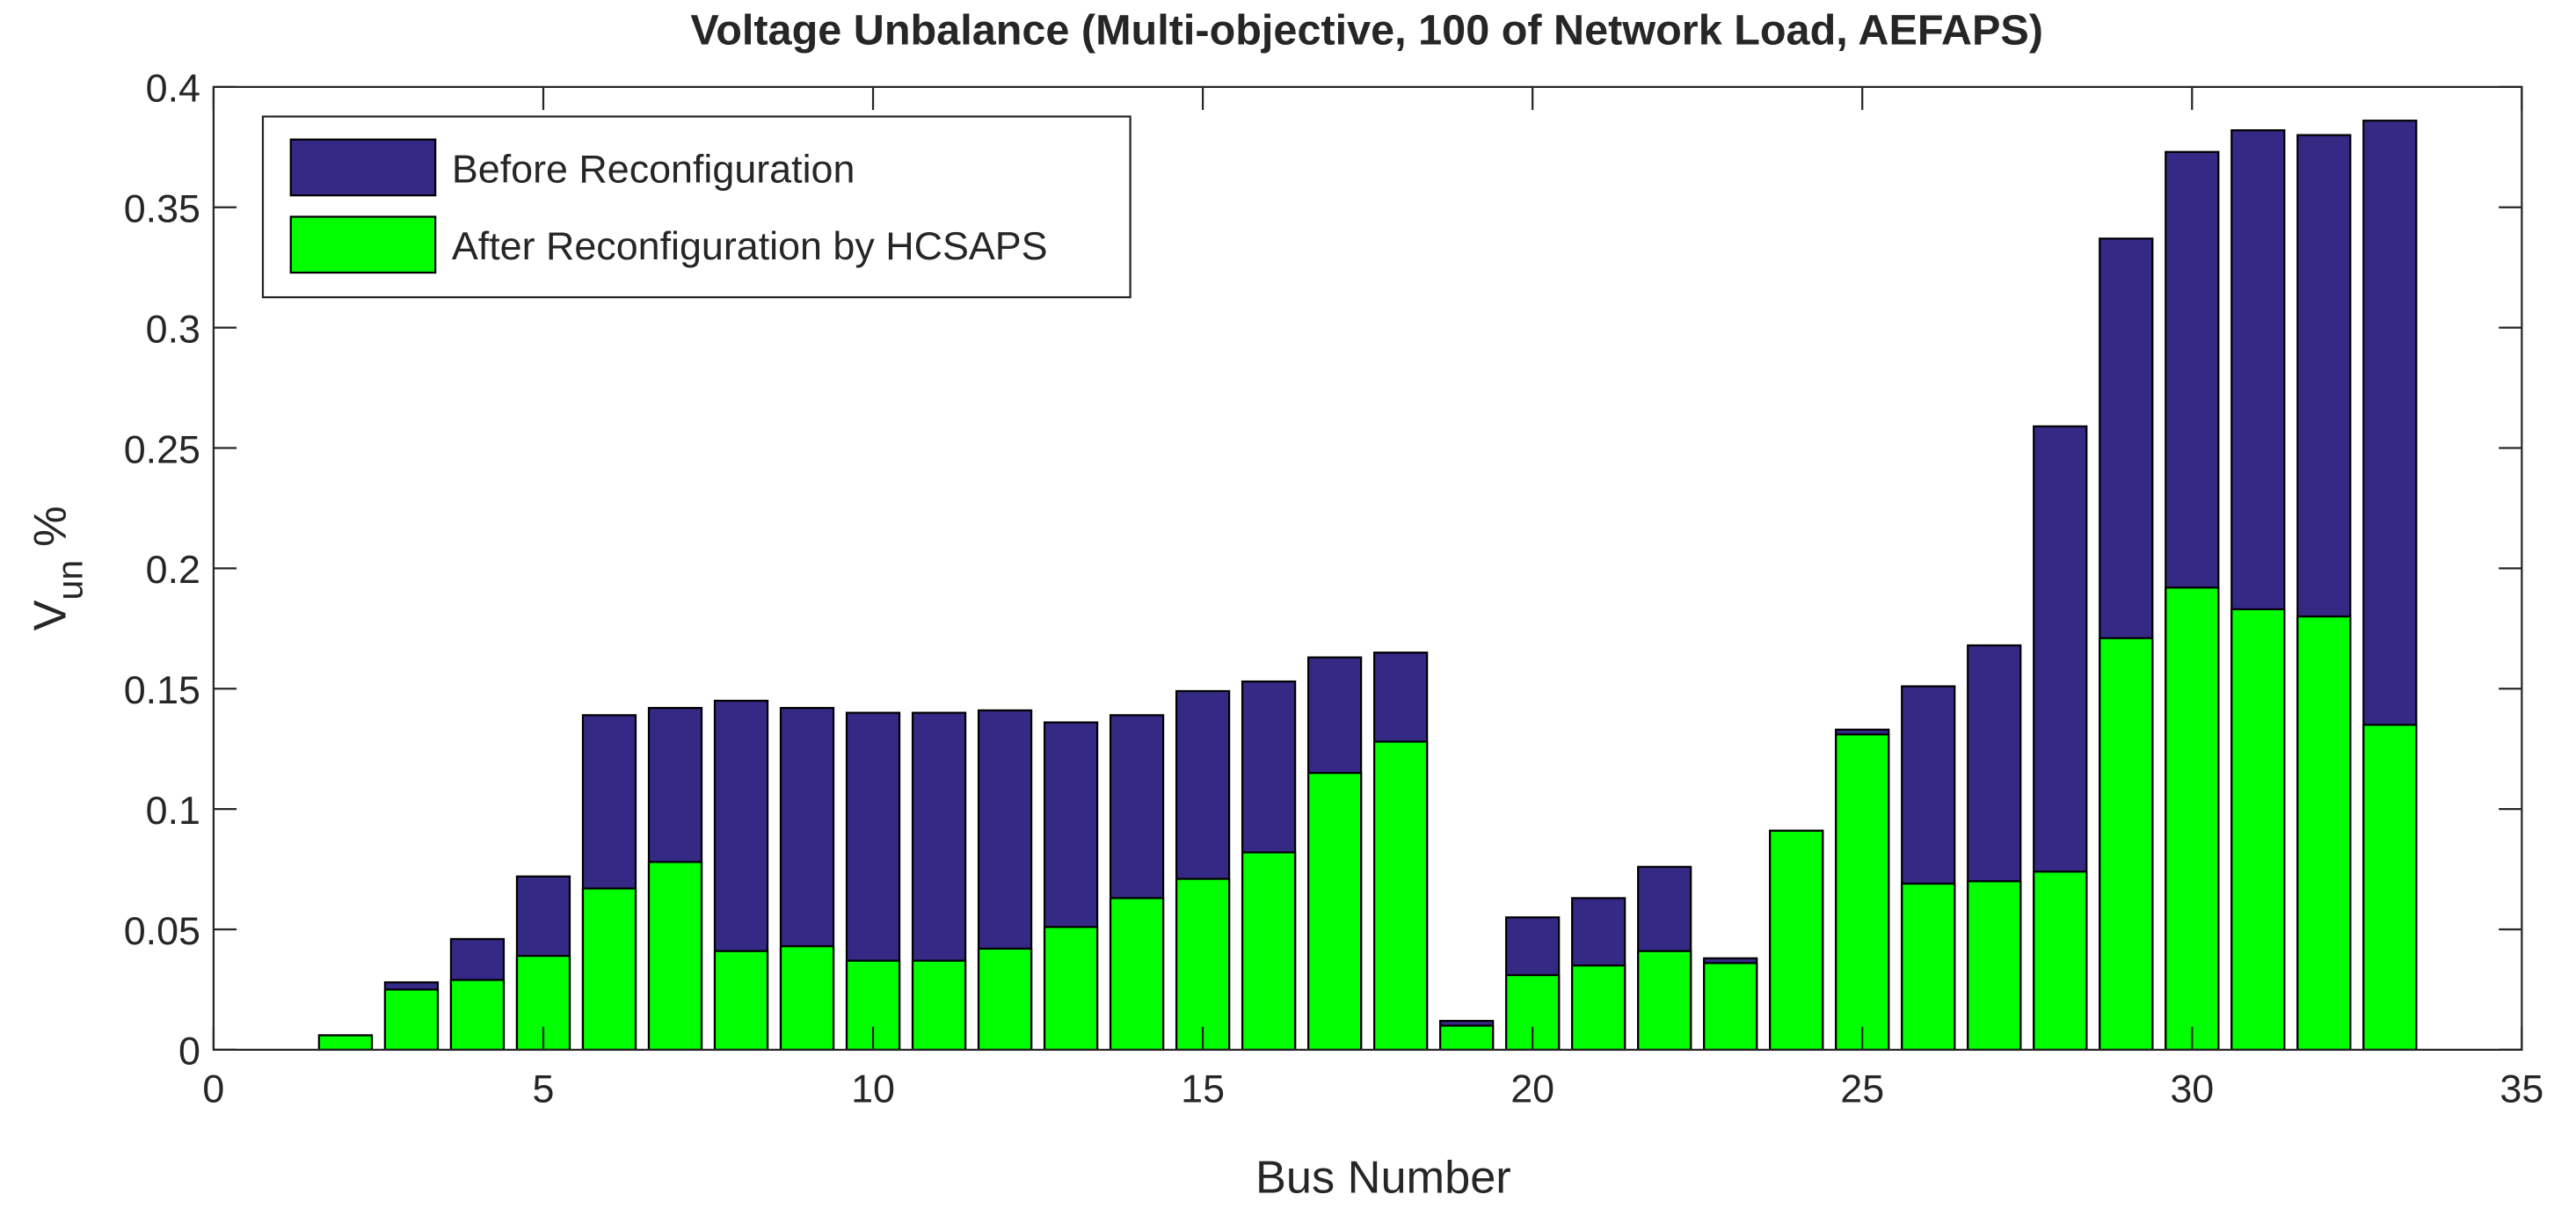  Describe the element at coordinates (162, 689) in the screenshot. I see `y-tick-label: 0.15` at that location.